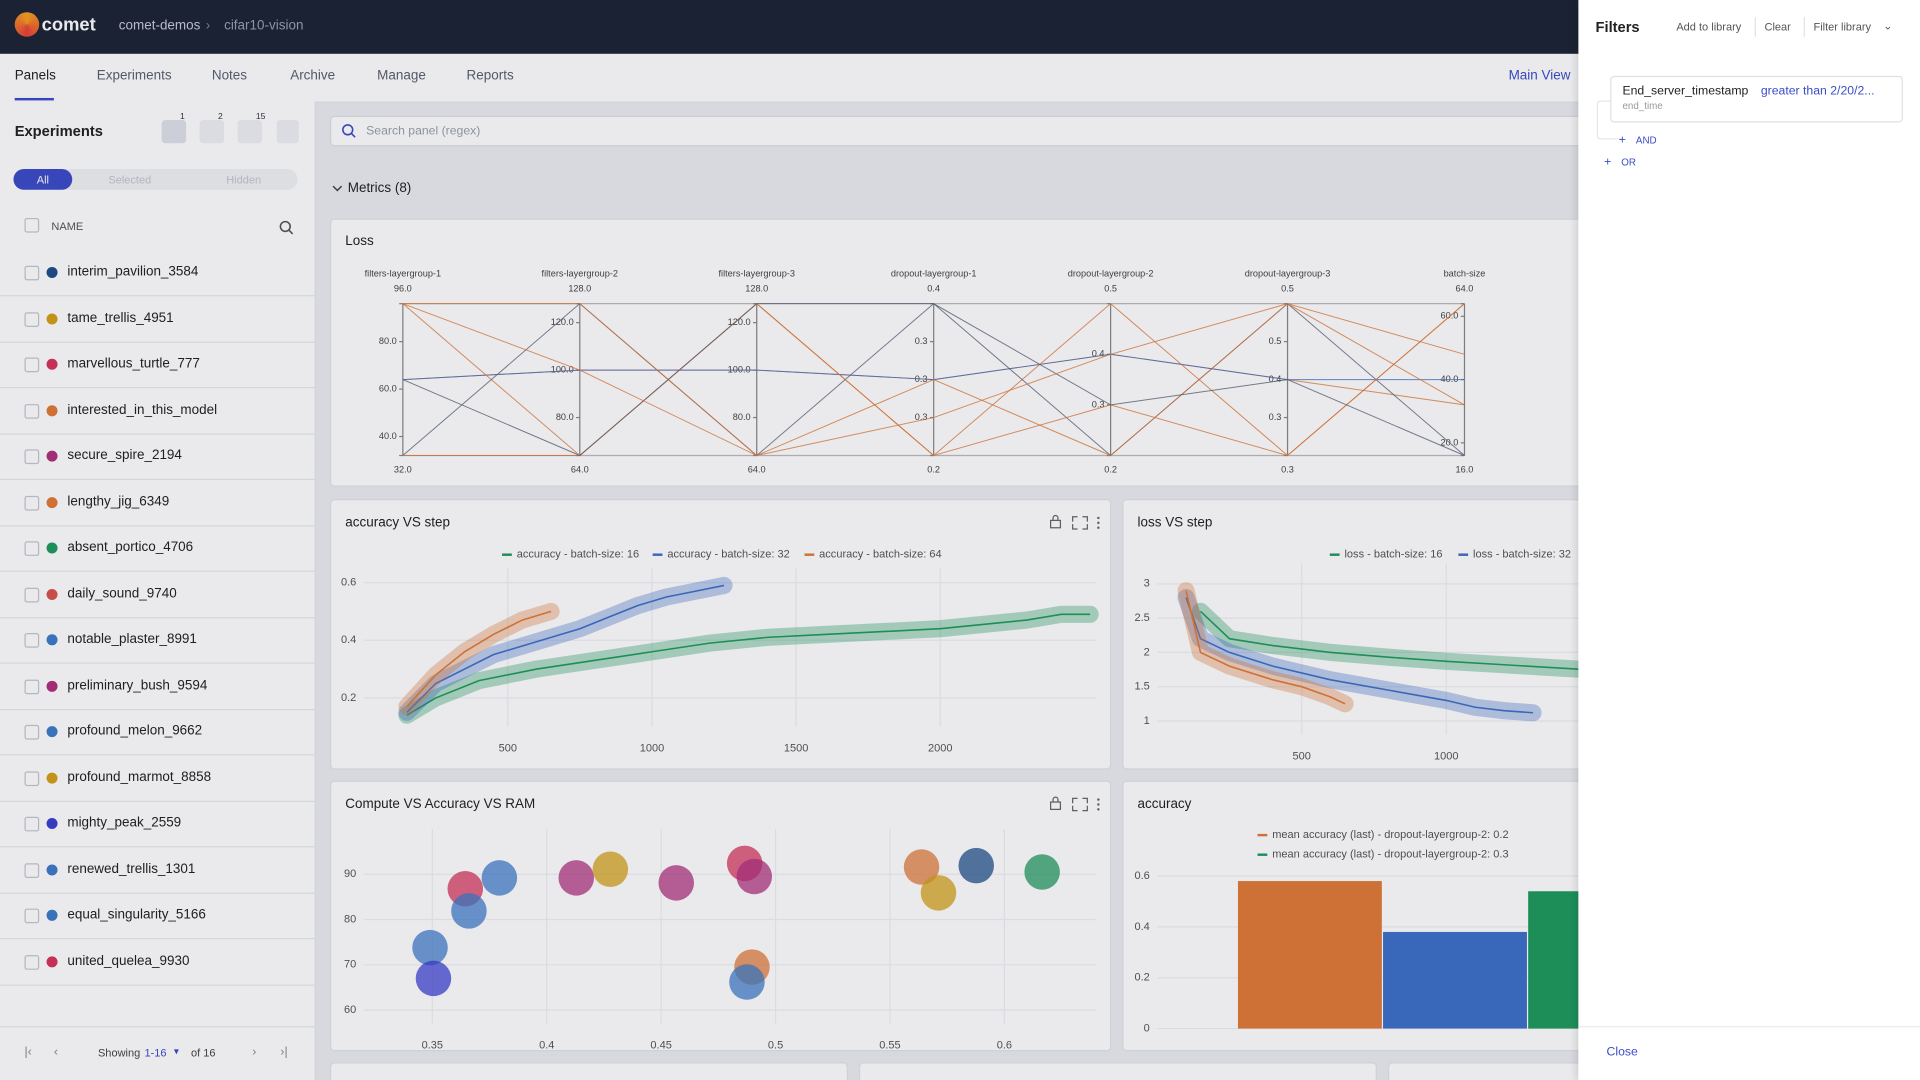 The image size is (1920, 1080). What do you see at coordinates (1455, 980) in the screenshot?
I see `bar` at bounding box center [1455, 980].